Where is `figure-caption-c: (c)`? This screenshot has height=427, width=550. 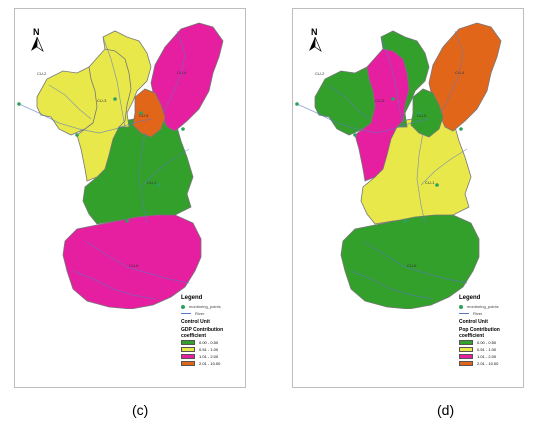 figure-caption-c: (c) is located at coordinates (140, 410).